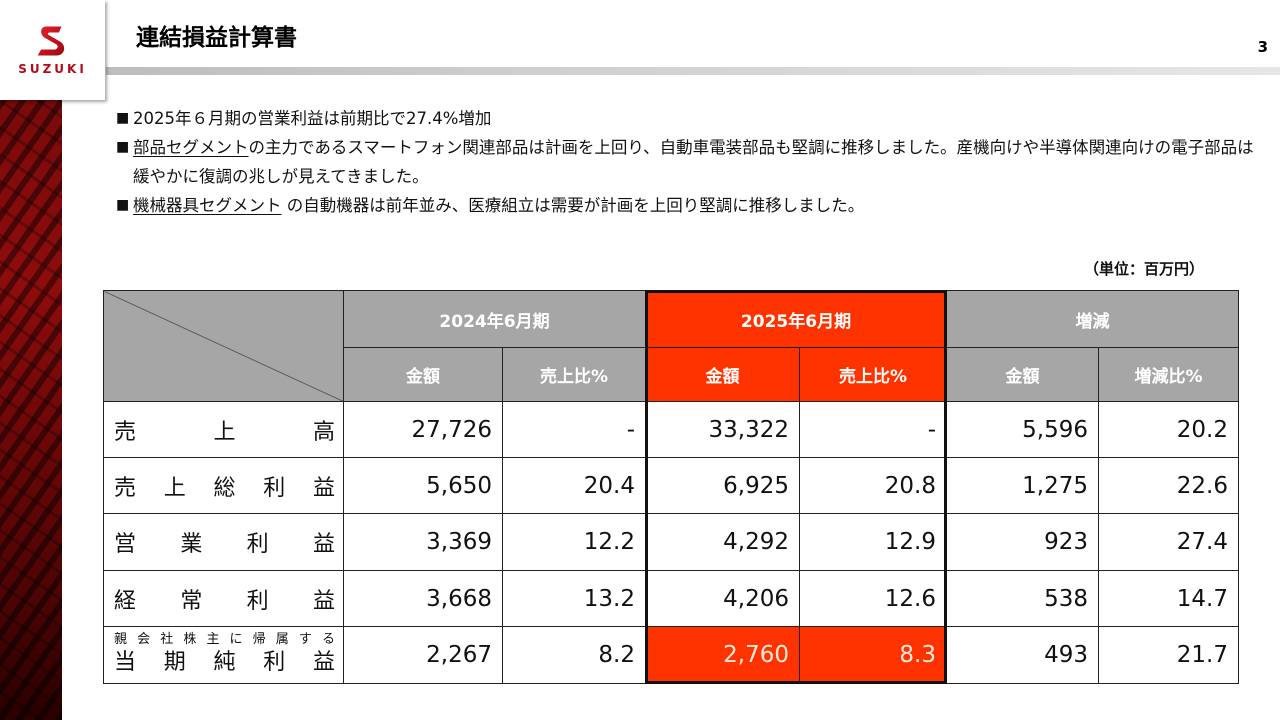 The height and width of the screenshot is (720, 1280). What do you see at coordinates (1022, 542) in the screenshot?
I see `value-cell: 923` at bounding box center [1022, 542].